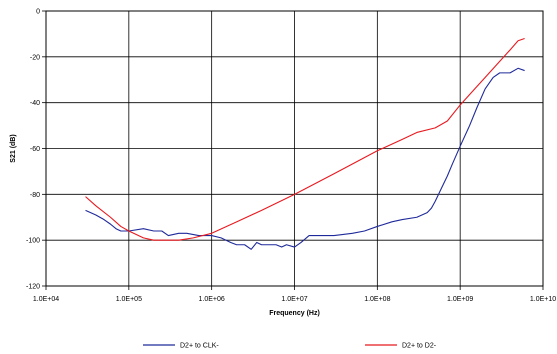  I want to click on legend-label-2: D2+ to D2-, so click(419, 346).